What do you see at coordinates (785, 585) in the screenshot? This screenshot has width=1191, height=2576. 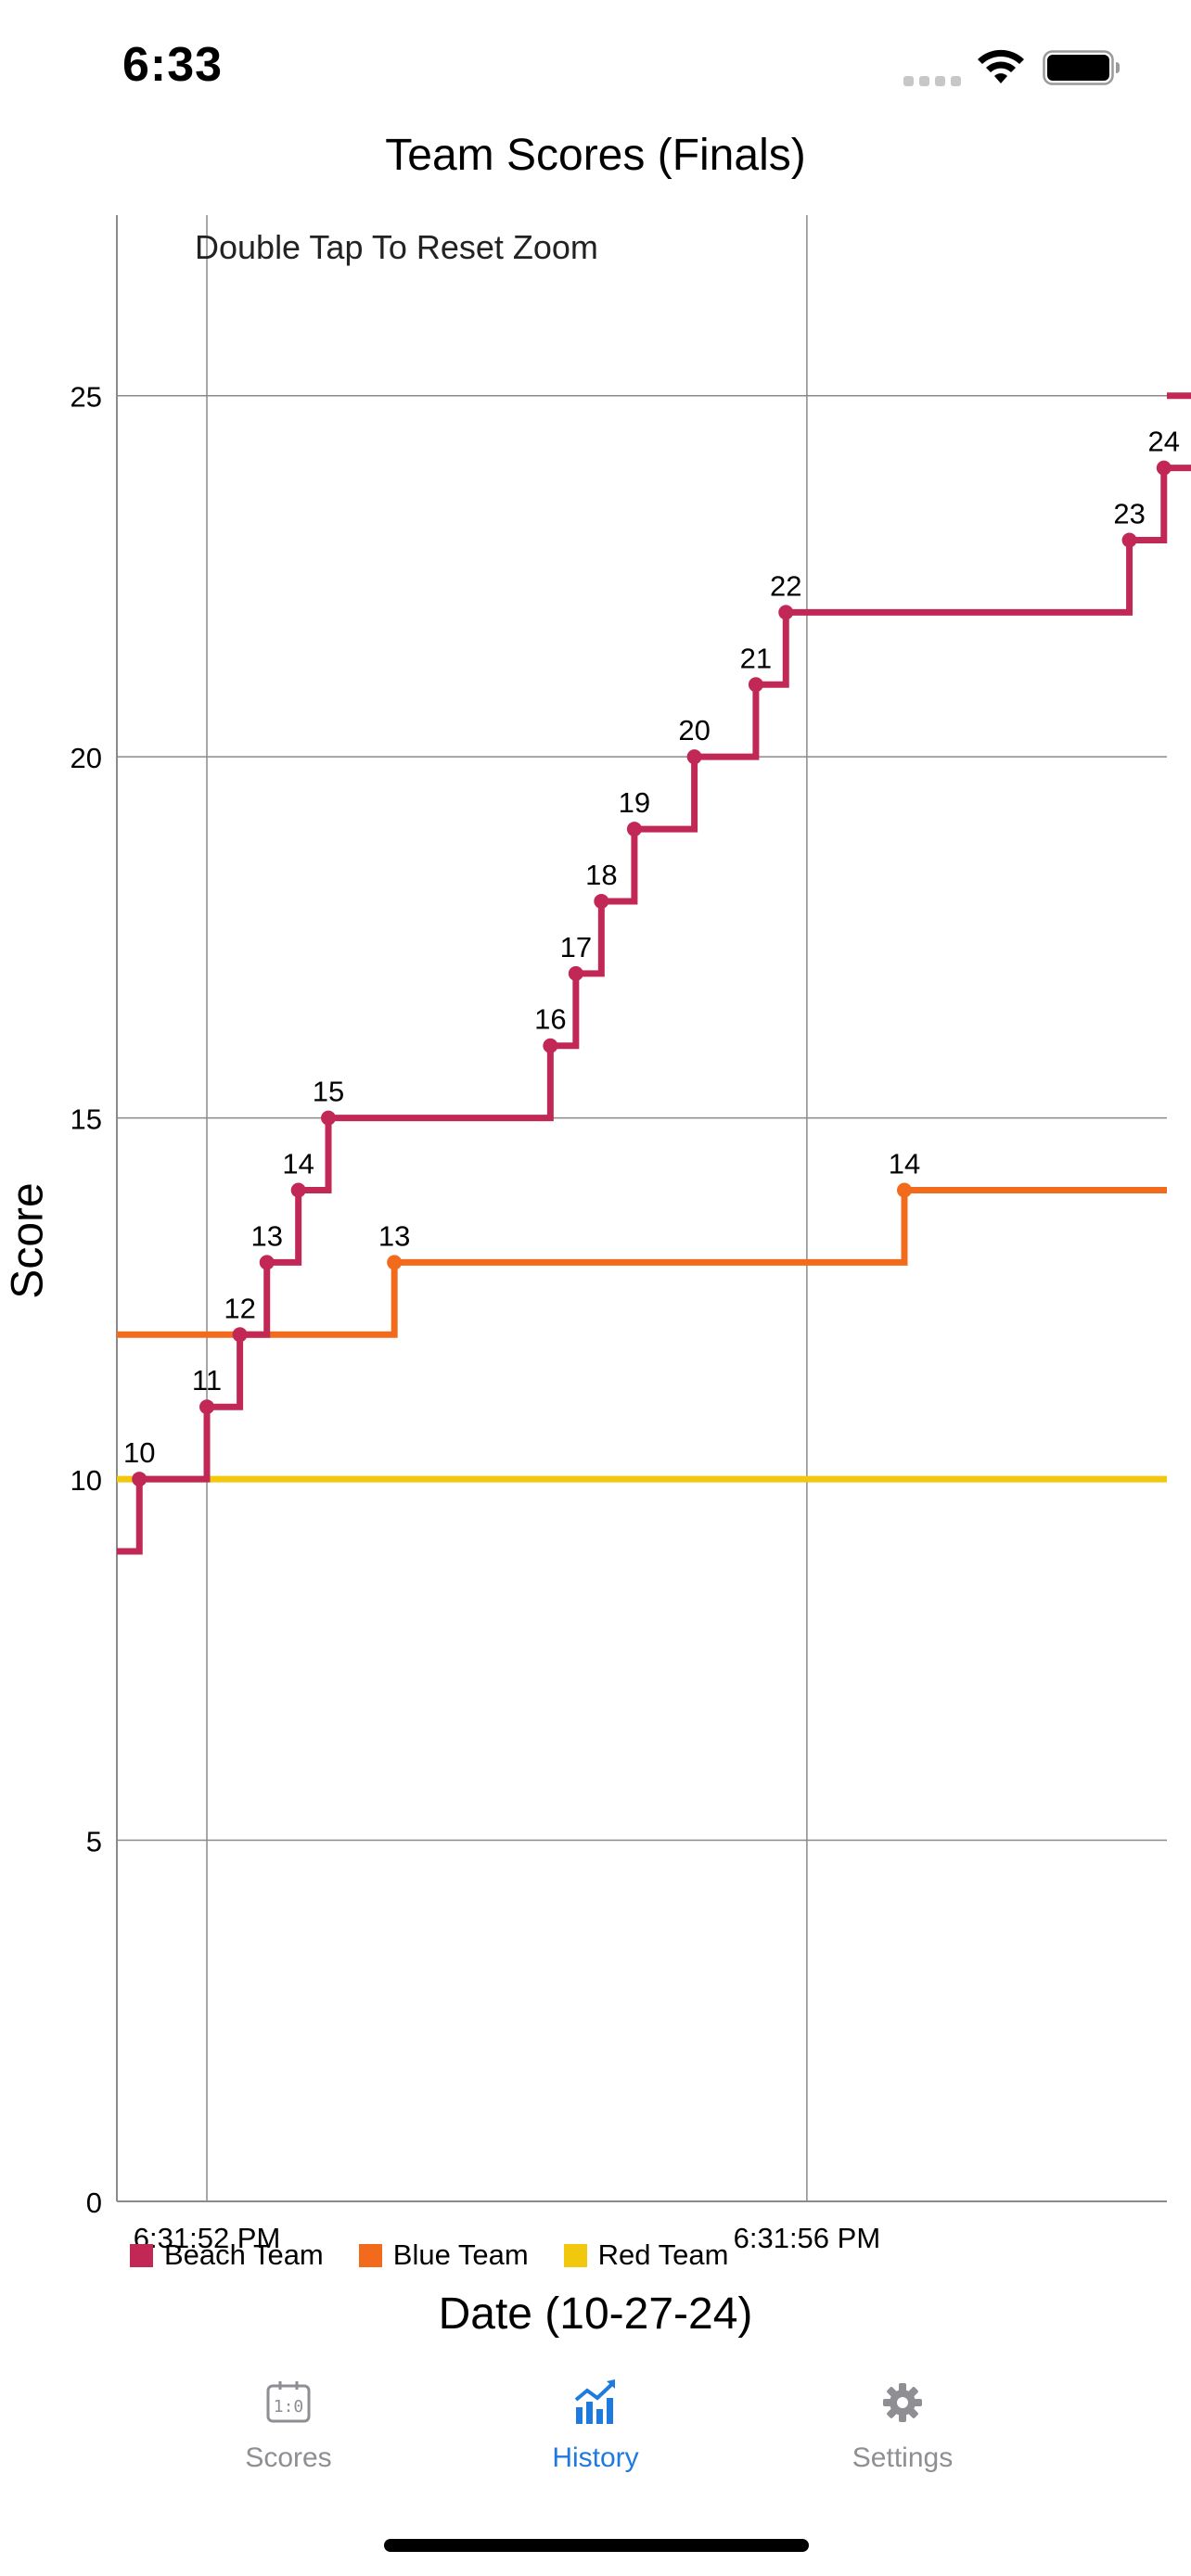 I see `data-label-beach-team: 22` at bounding box center [785, 585].